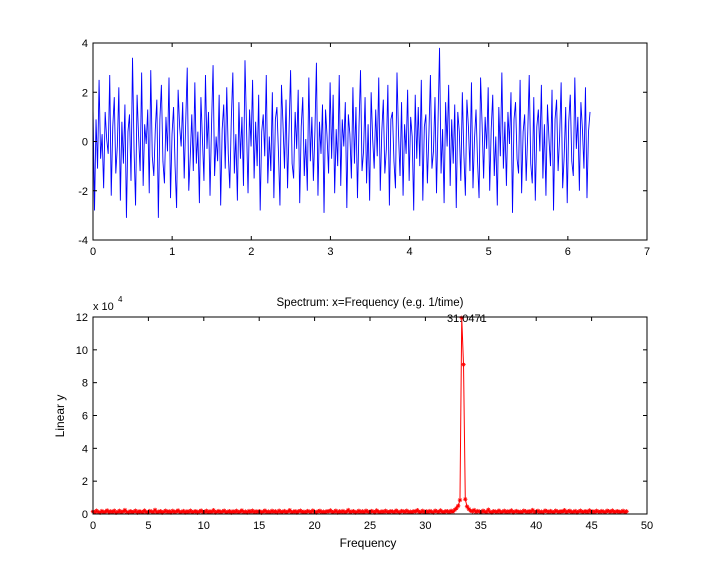 Image resolution: width=715 pixels, height=577 pixels. I want to click on ax1-xtick-label: 2, so click(251, 252).